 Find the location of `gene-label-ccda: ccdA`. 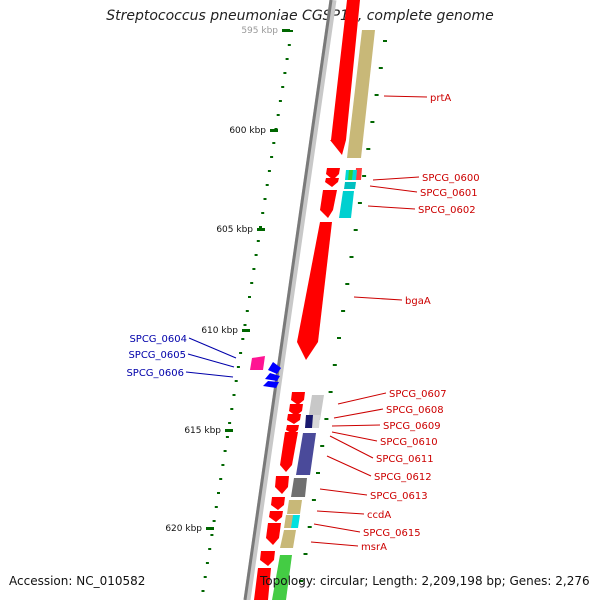

gene-label-ccda: ccdA is located at coordinates (379, 515).